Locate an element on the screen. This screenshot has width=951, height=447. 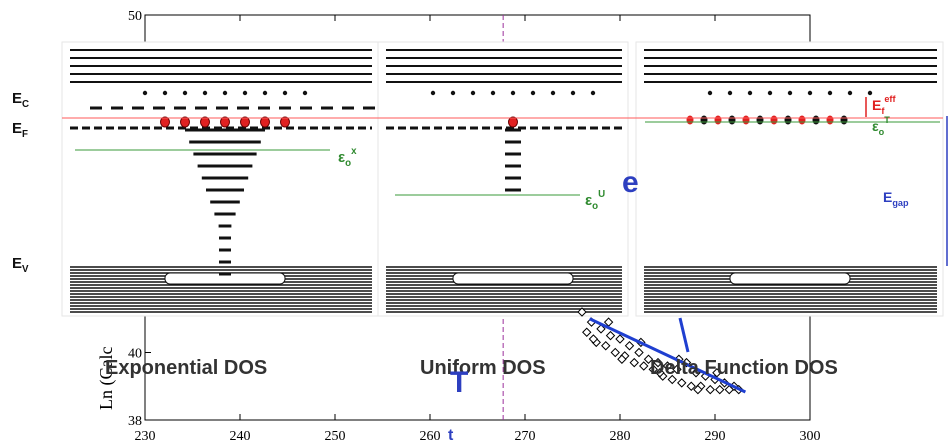
x-tick-label: 290 is located at coordinates (715, 436).